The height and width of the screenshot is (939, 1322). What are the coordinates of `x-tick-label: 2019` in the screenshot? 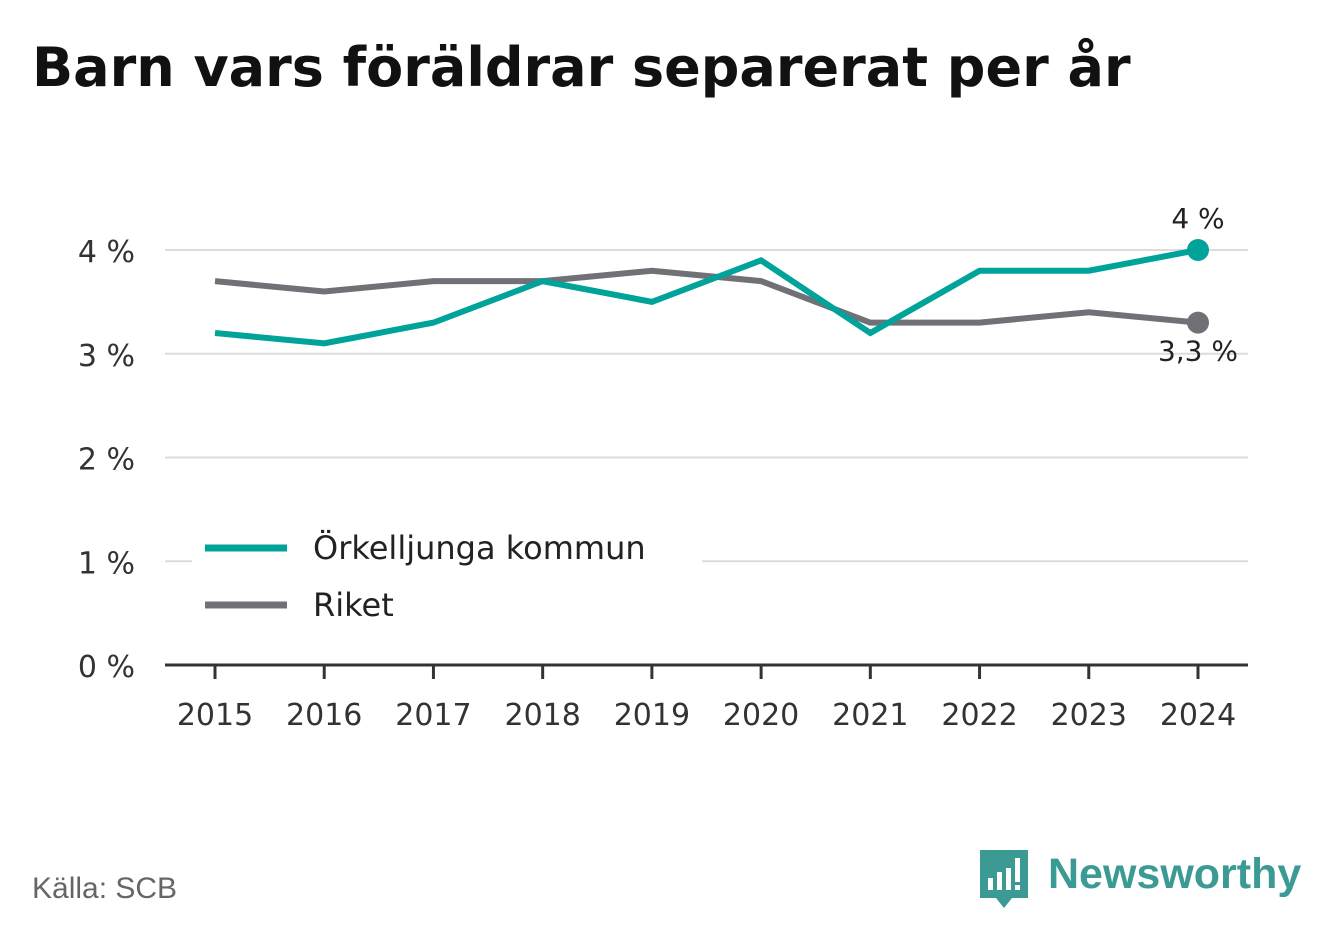 It's located at (652, 715).